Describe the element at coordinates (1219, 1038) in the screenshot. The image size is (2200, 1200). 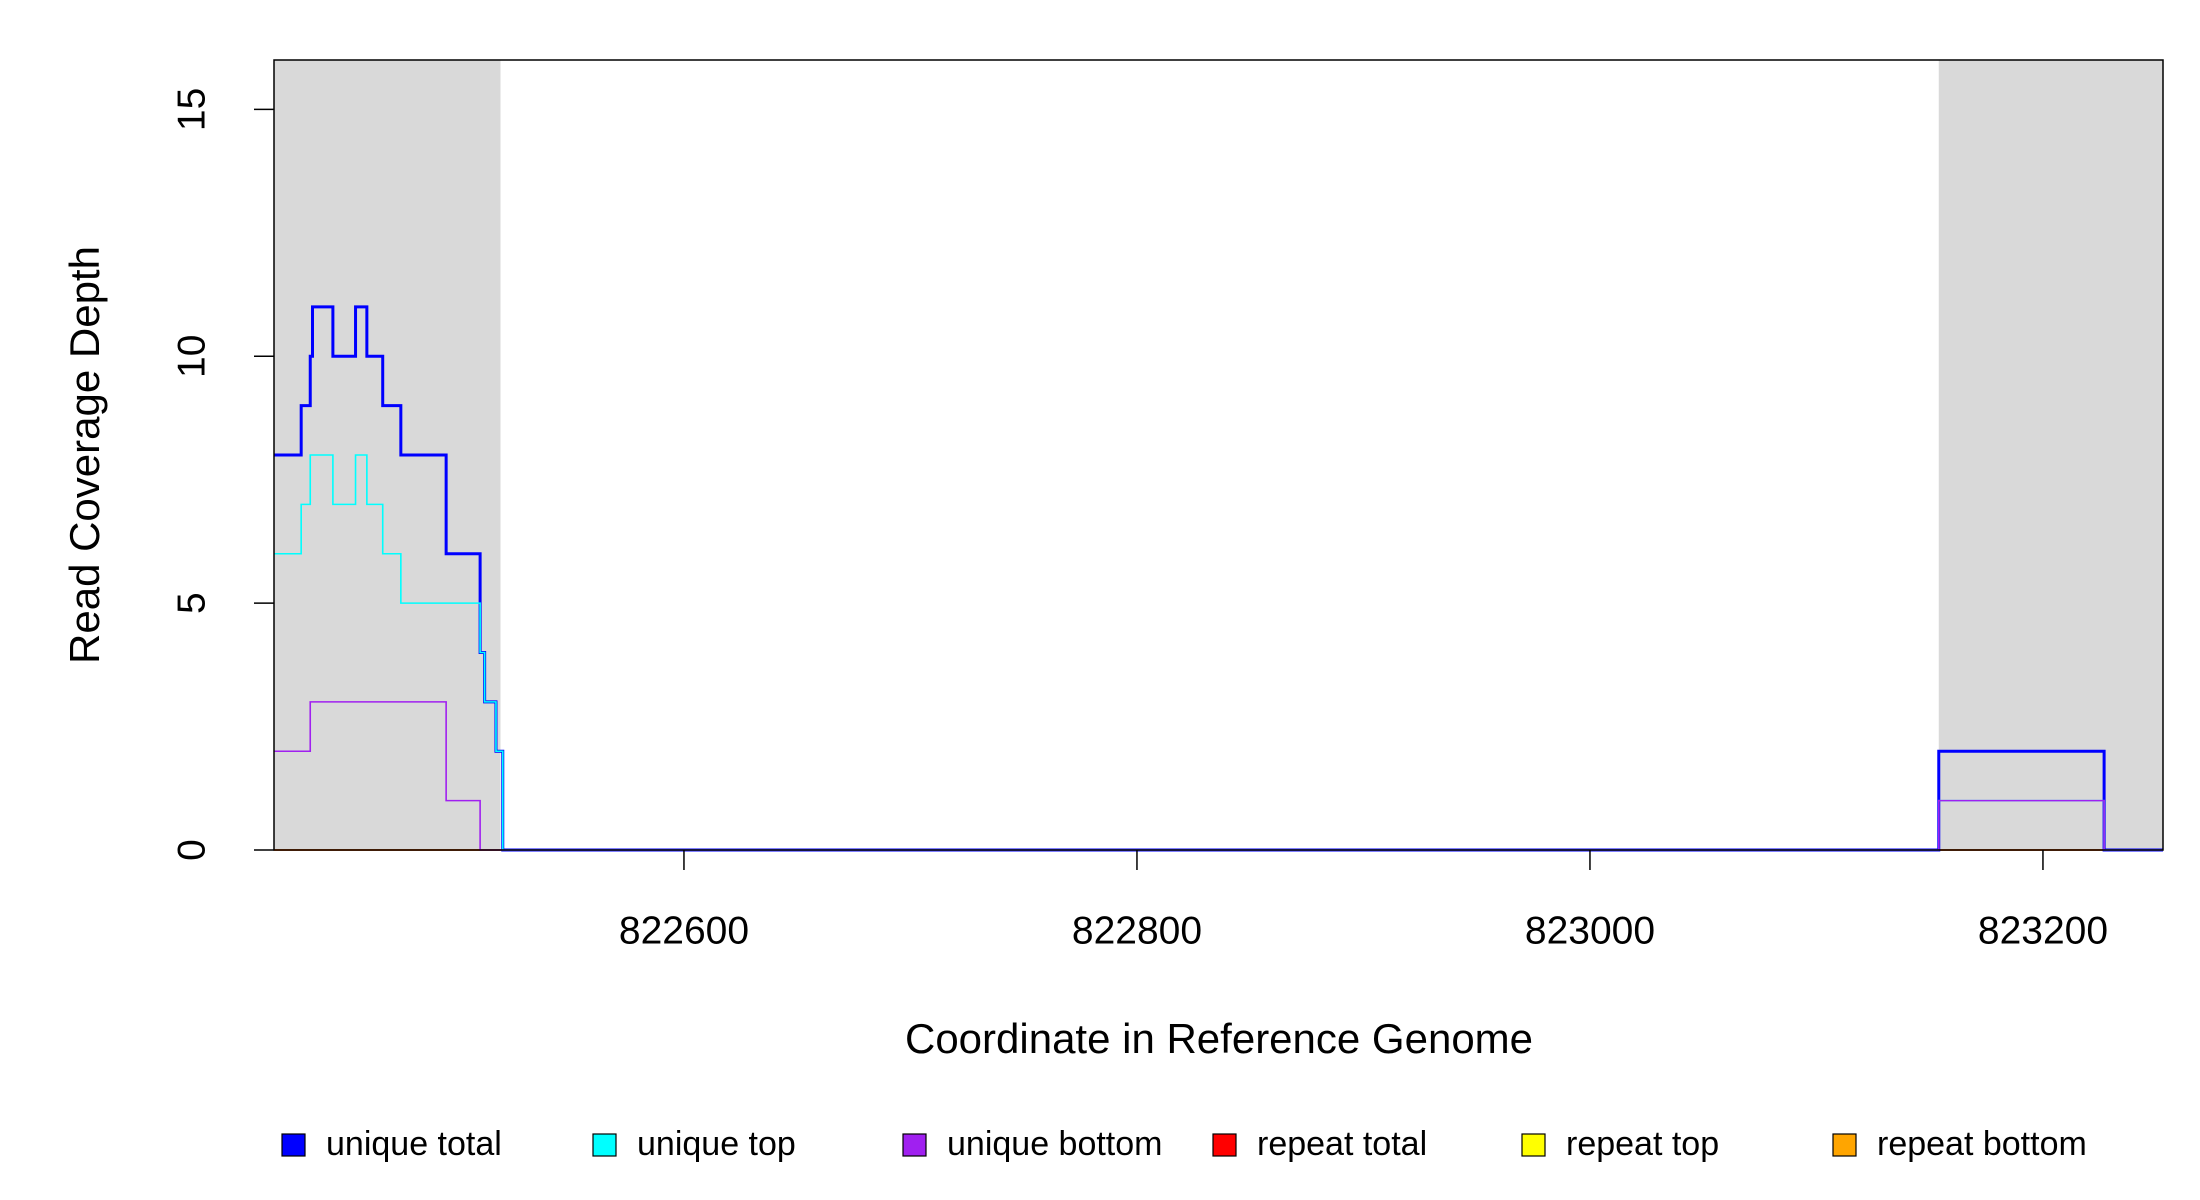
I see `x-axis-title: Coordinate in Reference Genome` at that location.